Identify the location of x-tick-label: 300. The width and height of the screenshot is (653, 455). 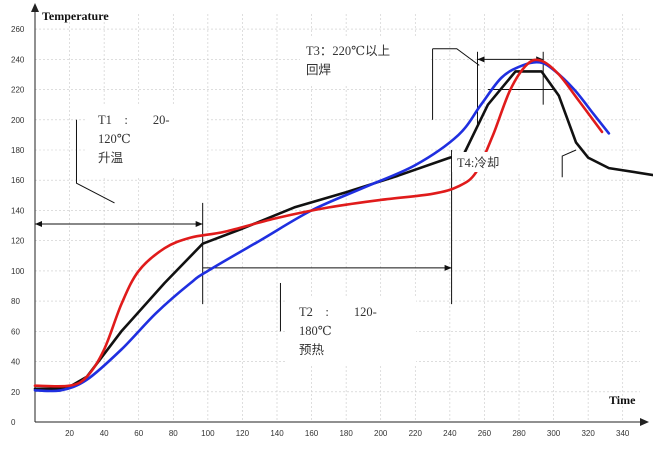
(554, 433).